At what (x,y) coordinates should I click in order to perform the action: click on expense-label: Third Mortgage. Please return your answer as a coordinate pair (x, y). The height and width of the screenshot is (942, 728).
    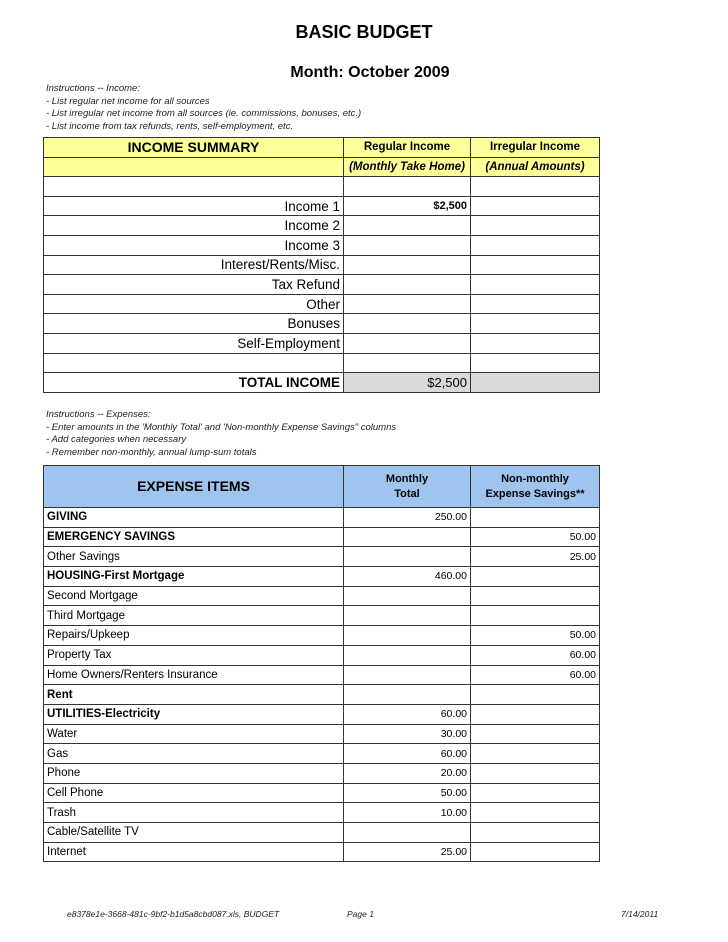
    Looking at the image, I should click on (193, 616).